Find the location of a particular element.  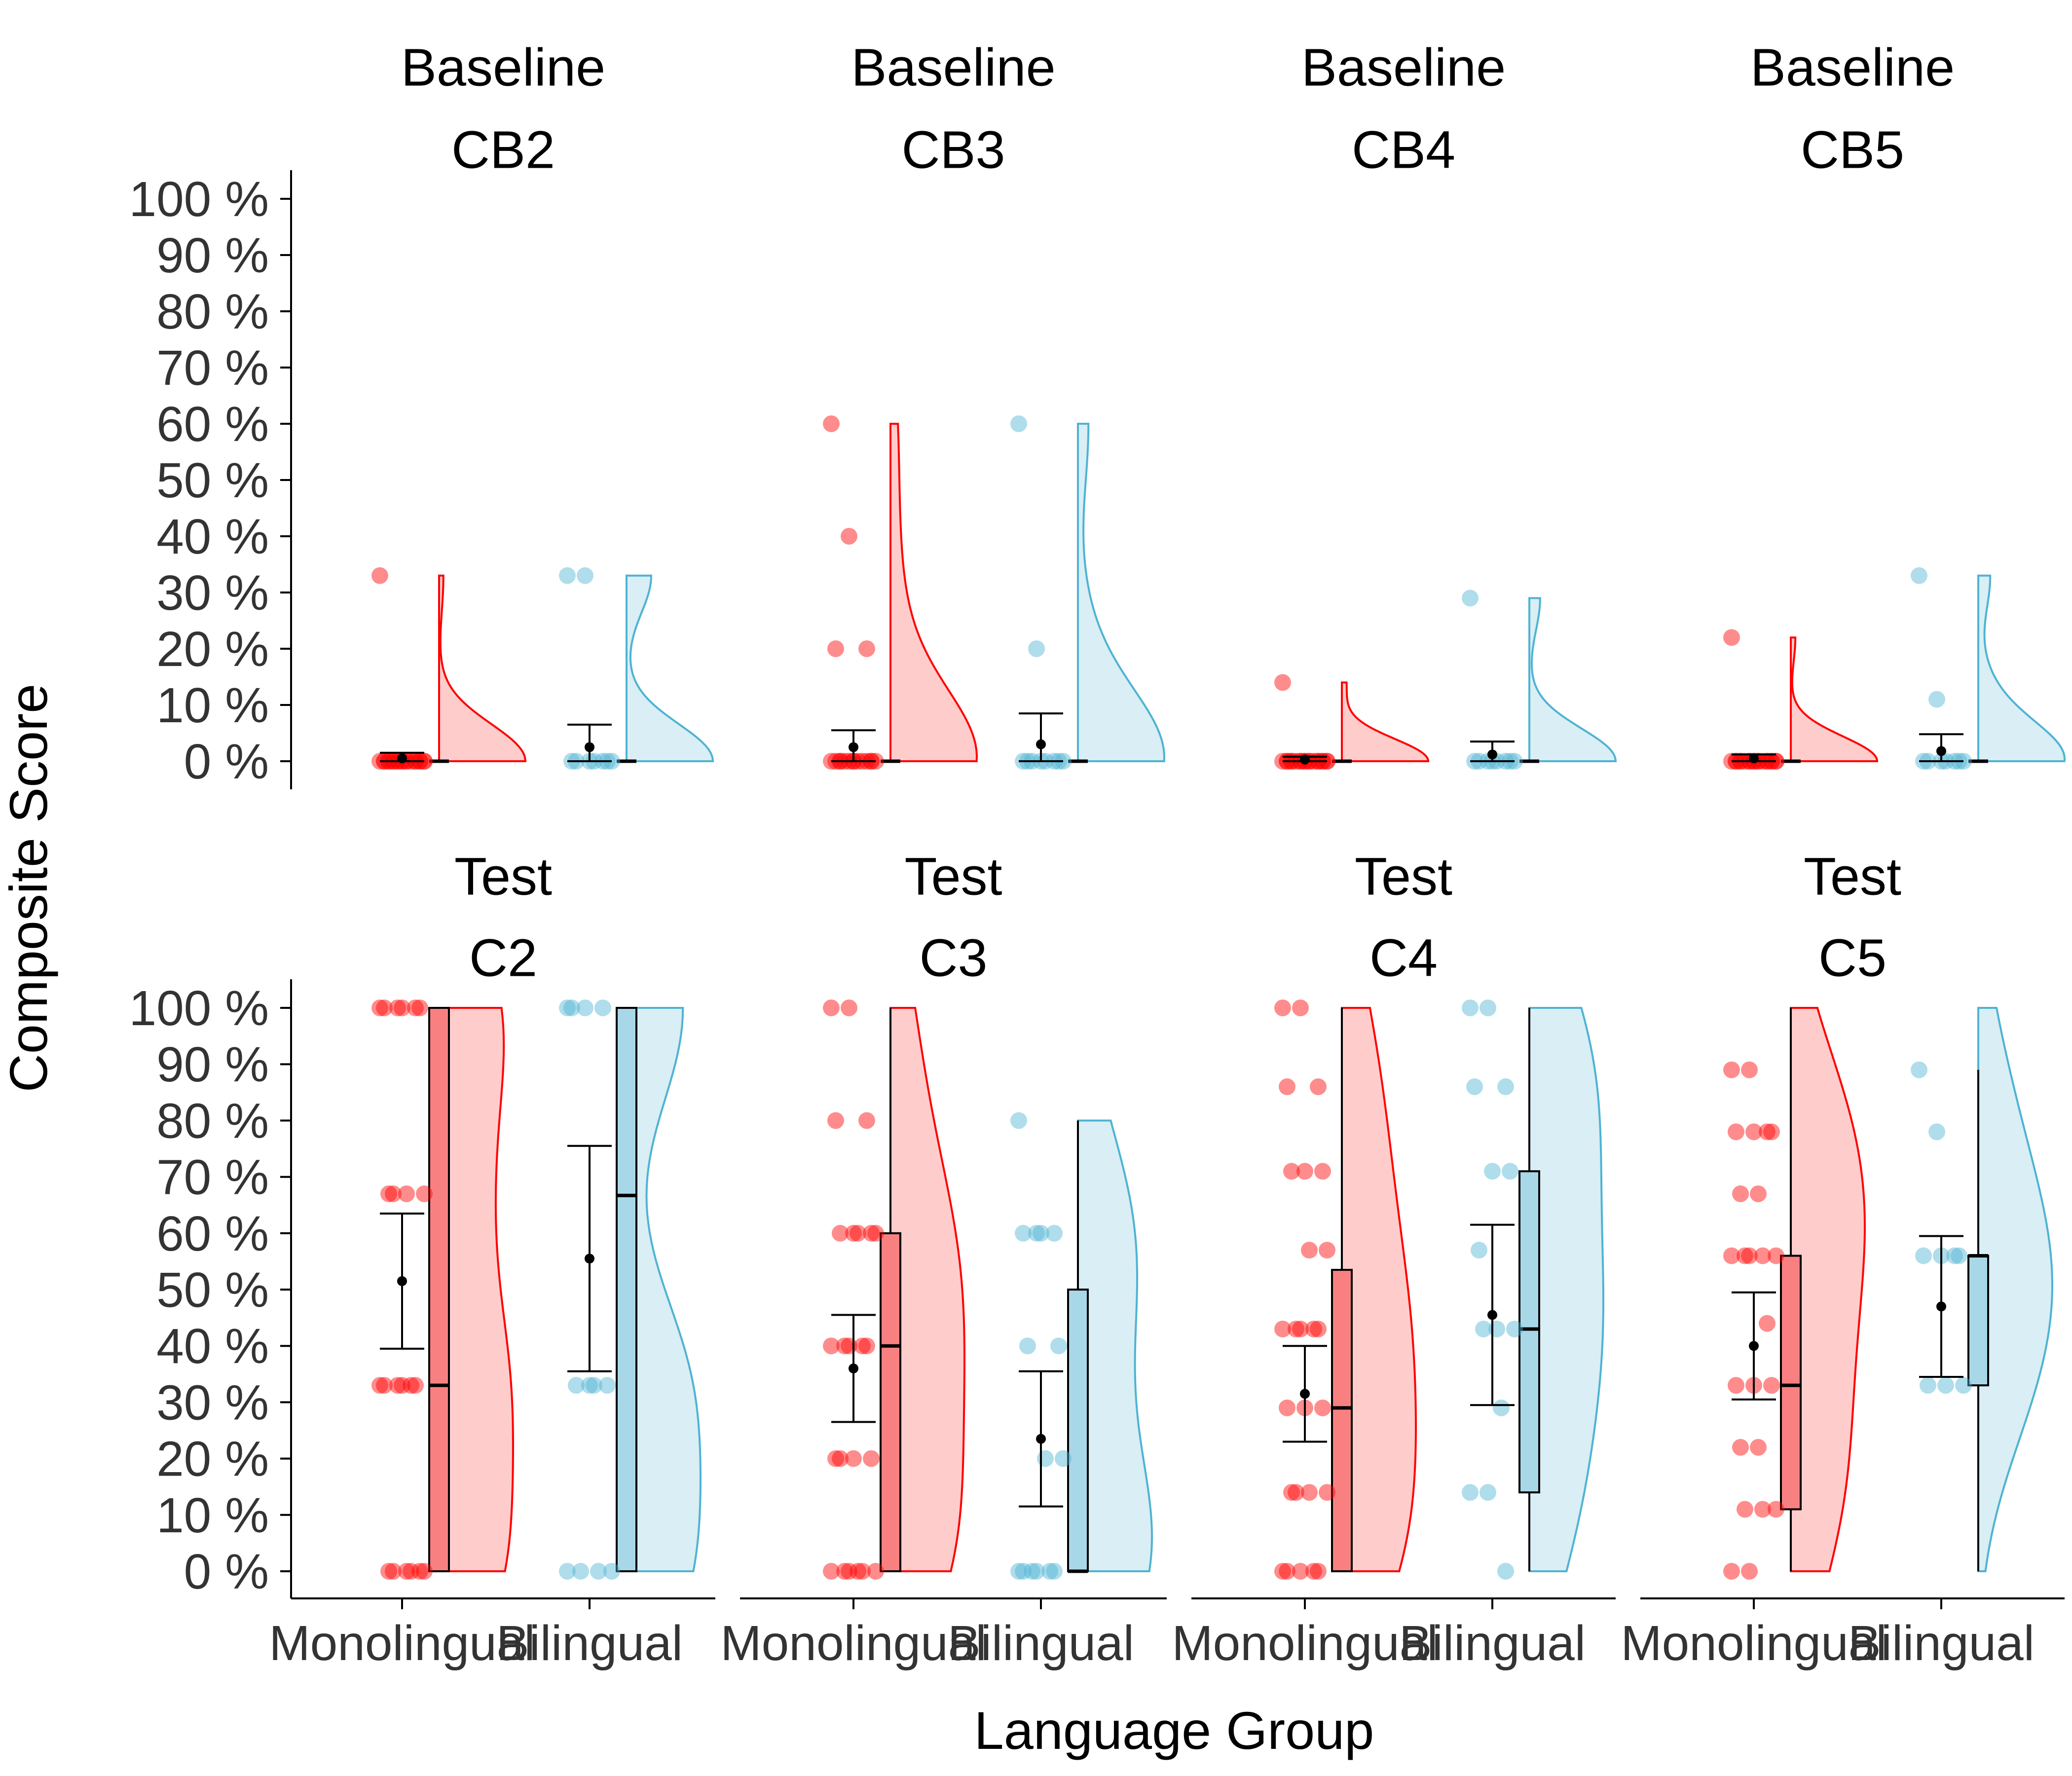

y-tick-label: 70 % is located at coordinates (213, 368).